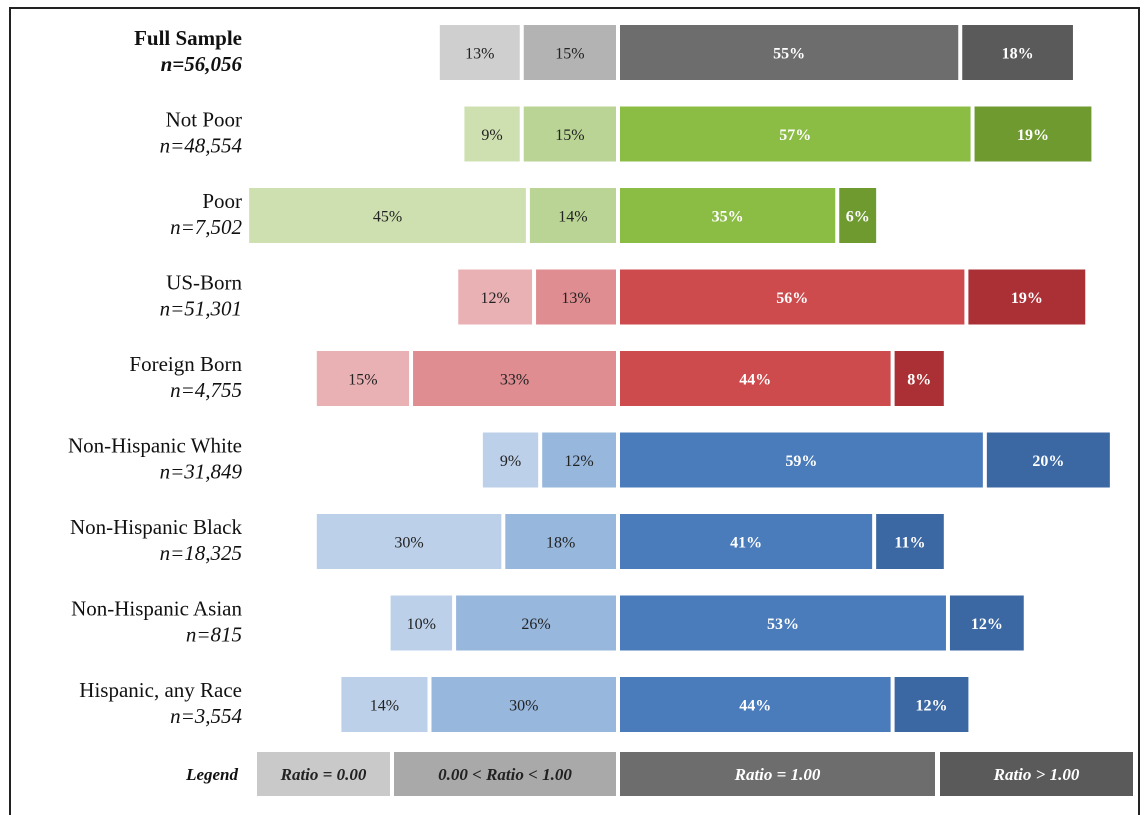  I want to click on data-label: 41%, so click(746, 543).